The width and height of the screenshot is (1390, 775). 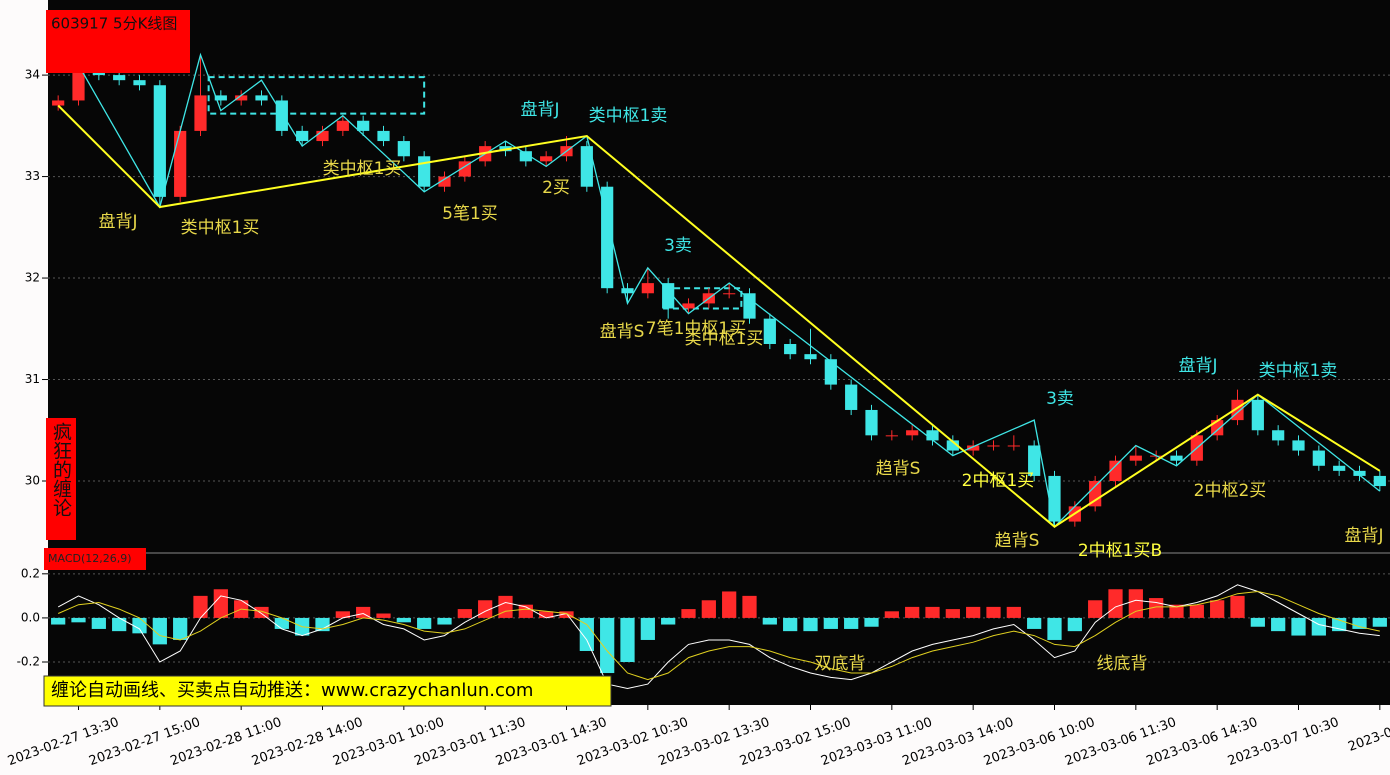 I want to click on annotation: 双底背, so click(x=840, y=664).